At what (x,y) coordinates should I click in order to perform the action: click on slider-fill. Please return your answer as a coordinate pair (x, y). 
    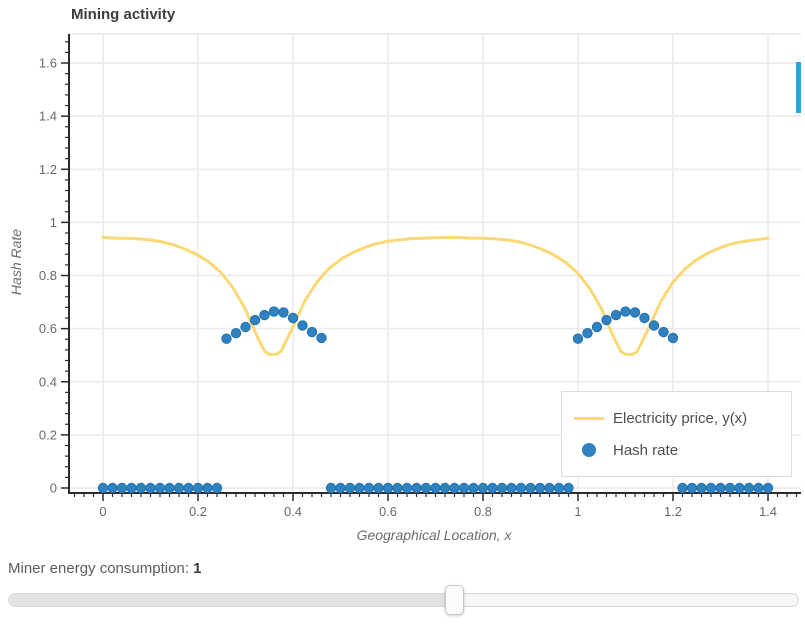
    Looking at the image, I should click on (228, 600).